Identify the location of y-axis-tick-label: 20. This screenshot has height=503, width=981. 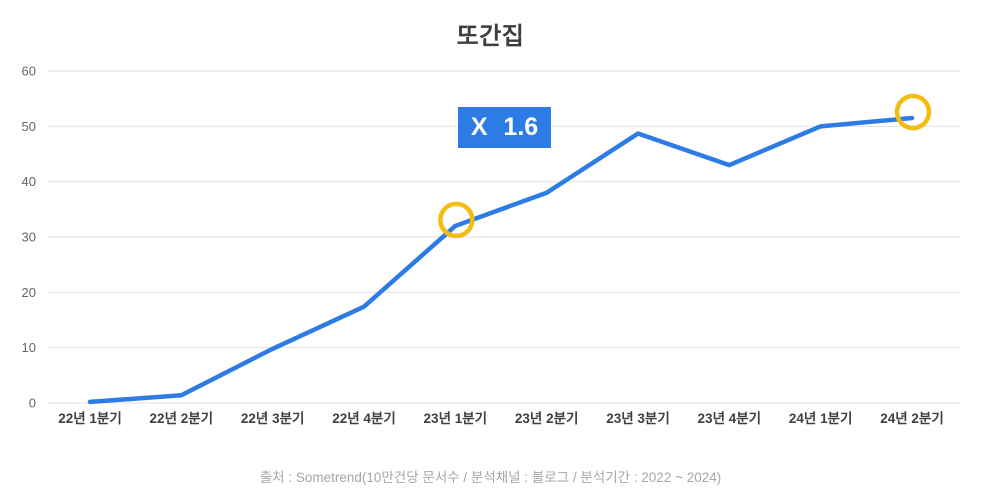
(29, 292).